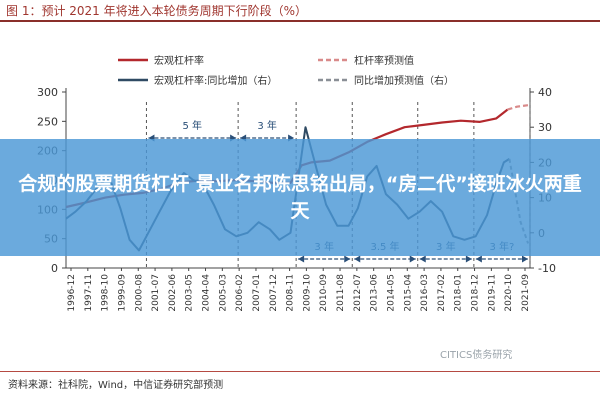  What do you see at coordinates (223, 293) in the screenshot?
I see `x-tick-label: 2005-03` at bounding box center [223, 293].